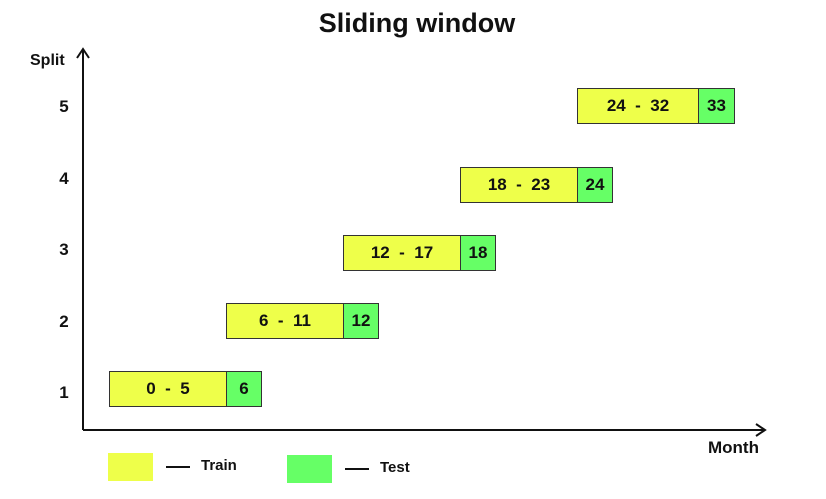 This screenshot has width=826, height=499. Describe the element at coordinates (168, 389) in the screenshot. I see `train-box-split-1: 0 - 5` at that location.